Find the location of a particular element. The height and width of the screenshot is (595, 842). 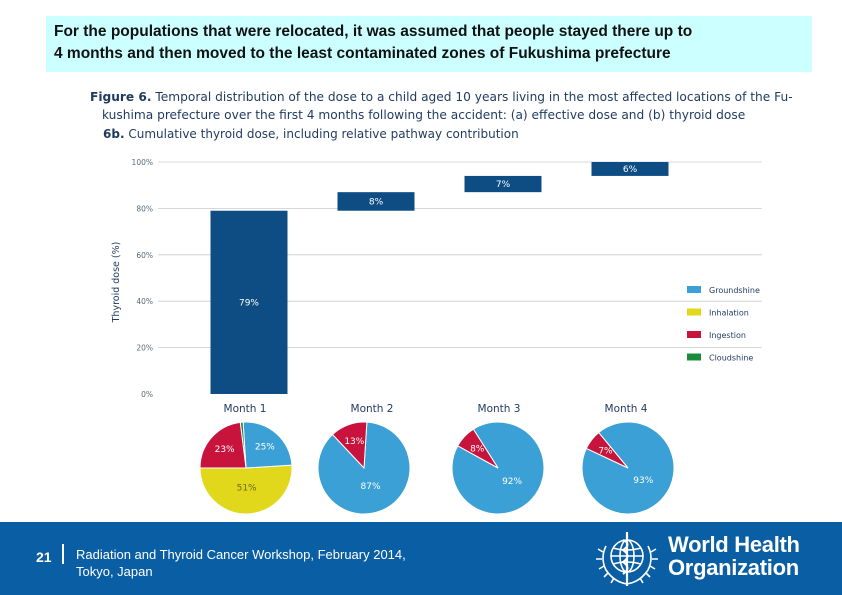

bar-value-label: 8% is located at coordinates (376, 202).